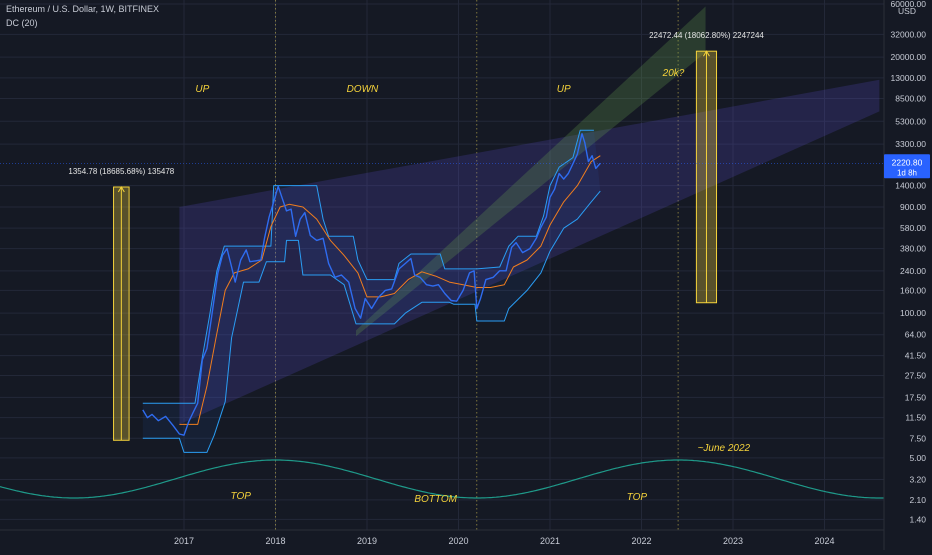 Image resolution: width=932 pixels, height=555 pixels. Describe the element at coordinates (917, 479) in the screenshot. I see `y-tick-label: 3.20` at that location.